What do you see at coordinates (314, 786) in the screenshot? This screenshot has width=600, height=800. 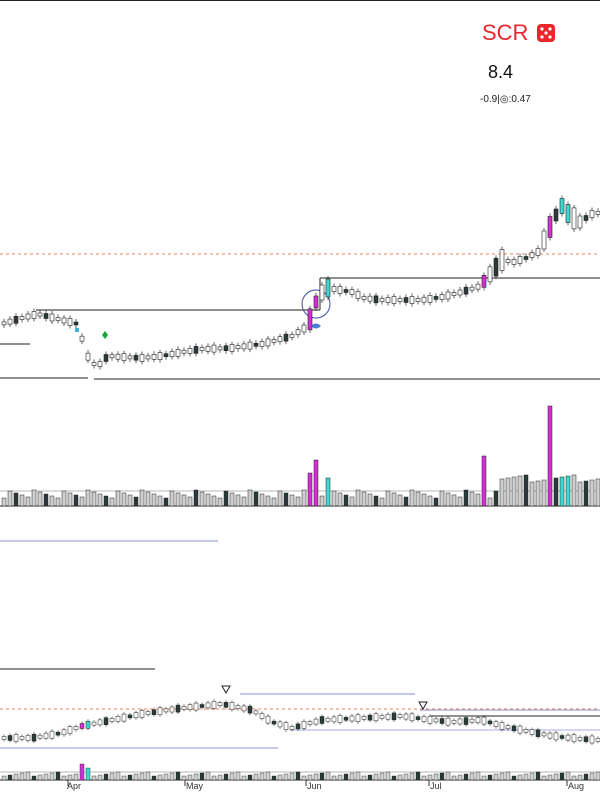 I see `tick-label-jun: Jun` at bounding box center [314, 786].